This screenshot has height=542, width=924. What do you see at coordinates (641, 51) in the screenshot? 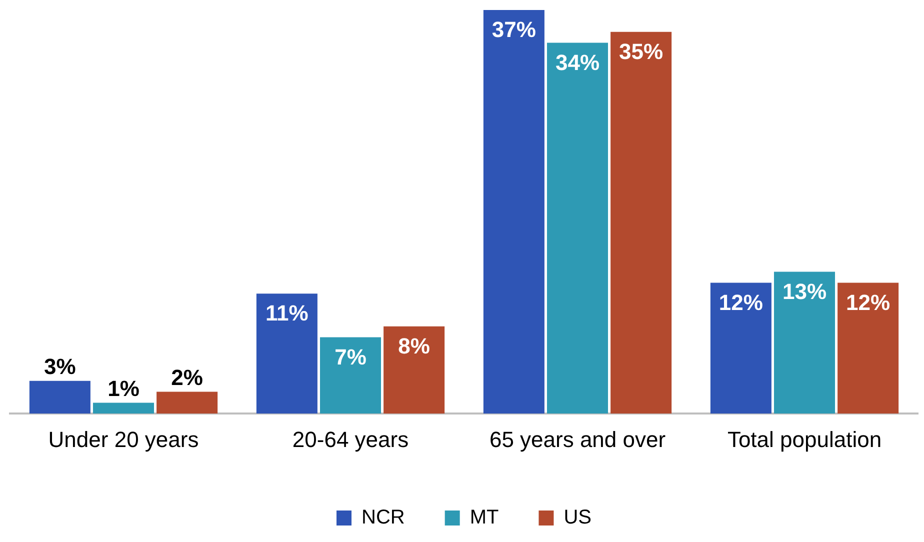
I see `data-label: 35%` at bounding box center [641, 51].